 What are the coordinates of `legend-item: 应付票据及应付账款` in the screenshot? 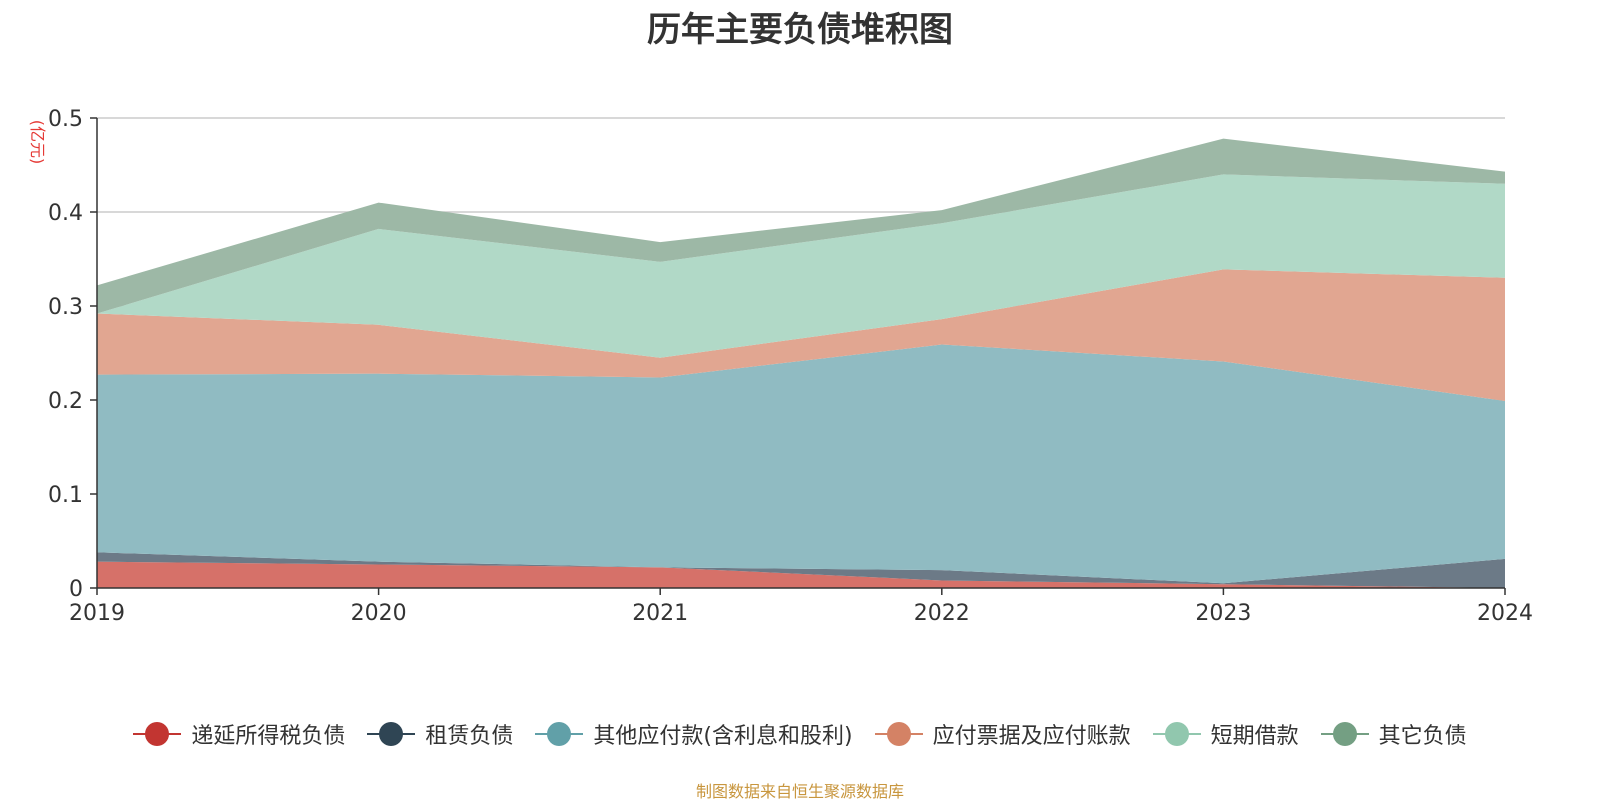 It's located at (1002, 734).